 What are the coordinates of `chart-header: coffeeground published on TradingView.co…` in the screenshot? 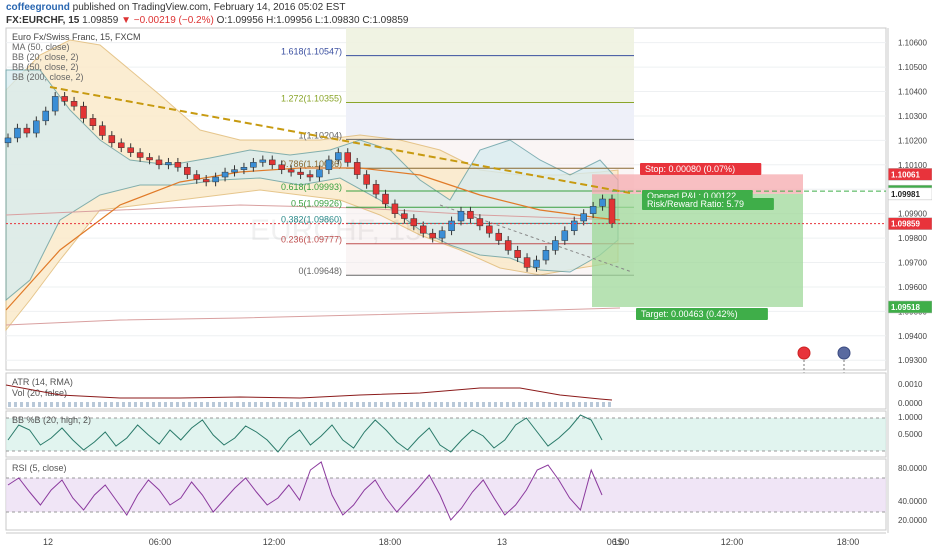 It's located at (466, 14).